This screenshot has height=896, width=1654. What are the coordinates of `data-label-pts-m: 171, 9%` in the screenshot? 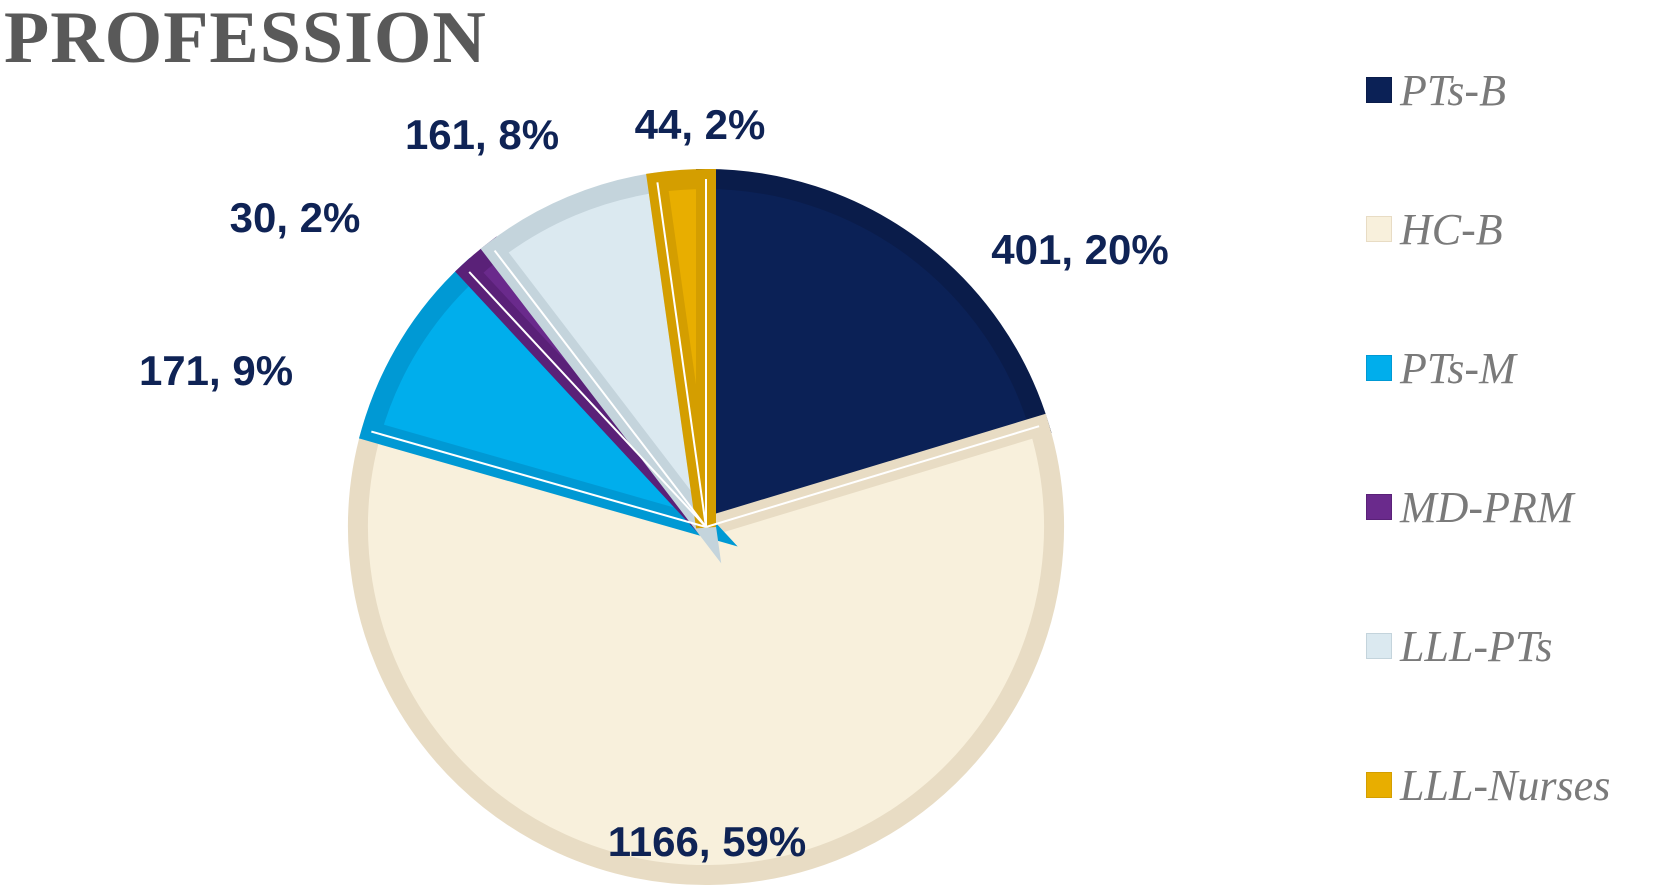 It's located at (216, 370).